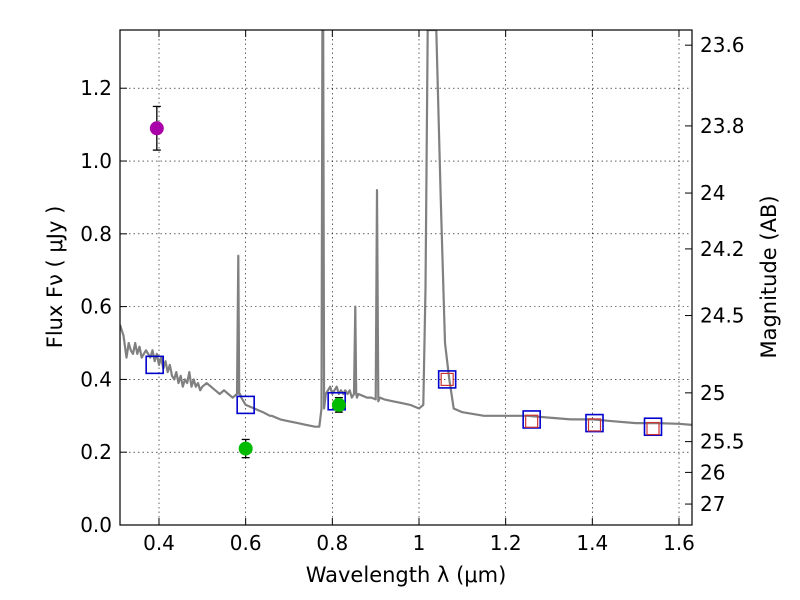  I want to click on x-tick-label: 1.4, so click(592, 543).